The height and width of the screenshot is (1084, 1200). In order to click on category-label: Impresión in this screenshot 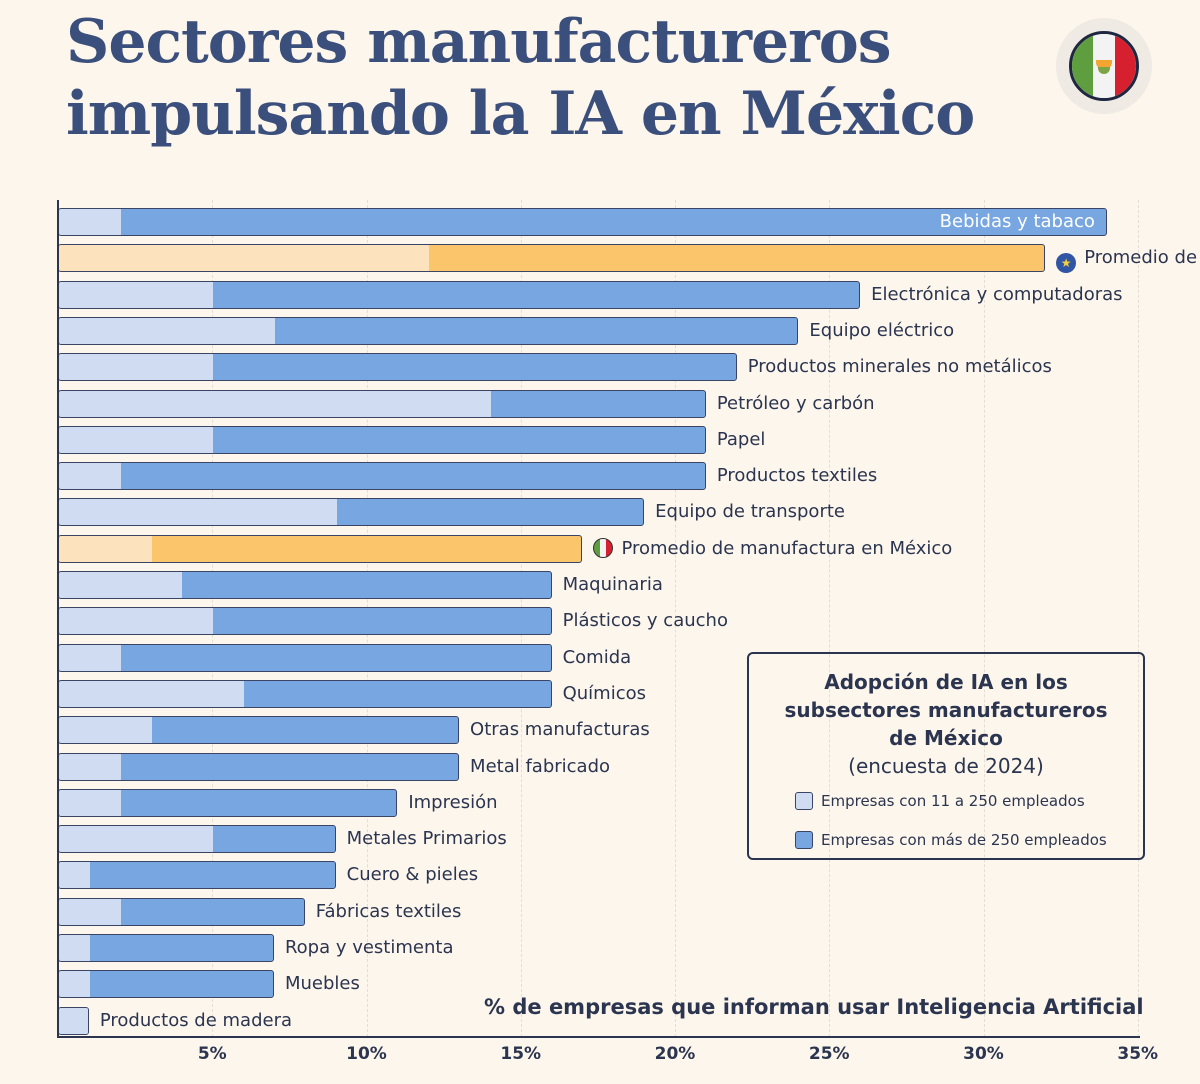, I will do `click(453, 802)`.